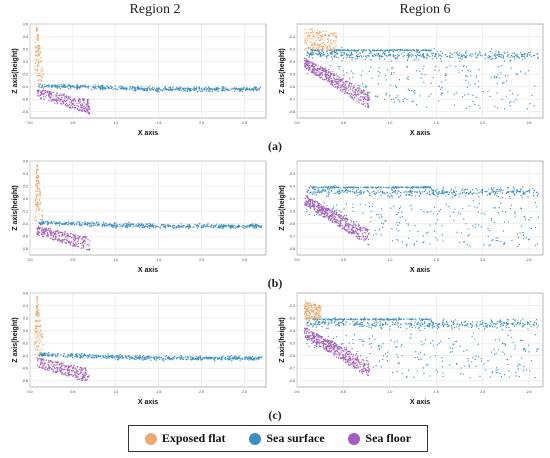 The width and height of the screenshot is (550, 458). What do you see at coordinates (25, 62) in the screenshot?
I see `y-tick-label: 0.0` at bounding box center [25, 62].